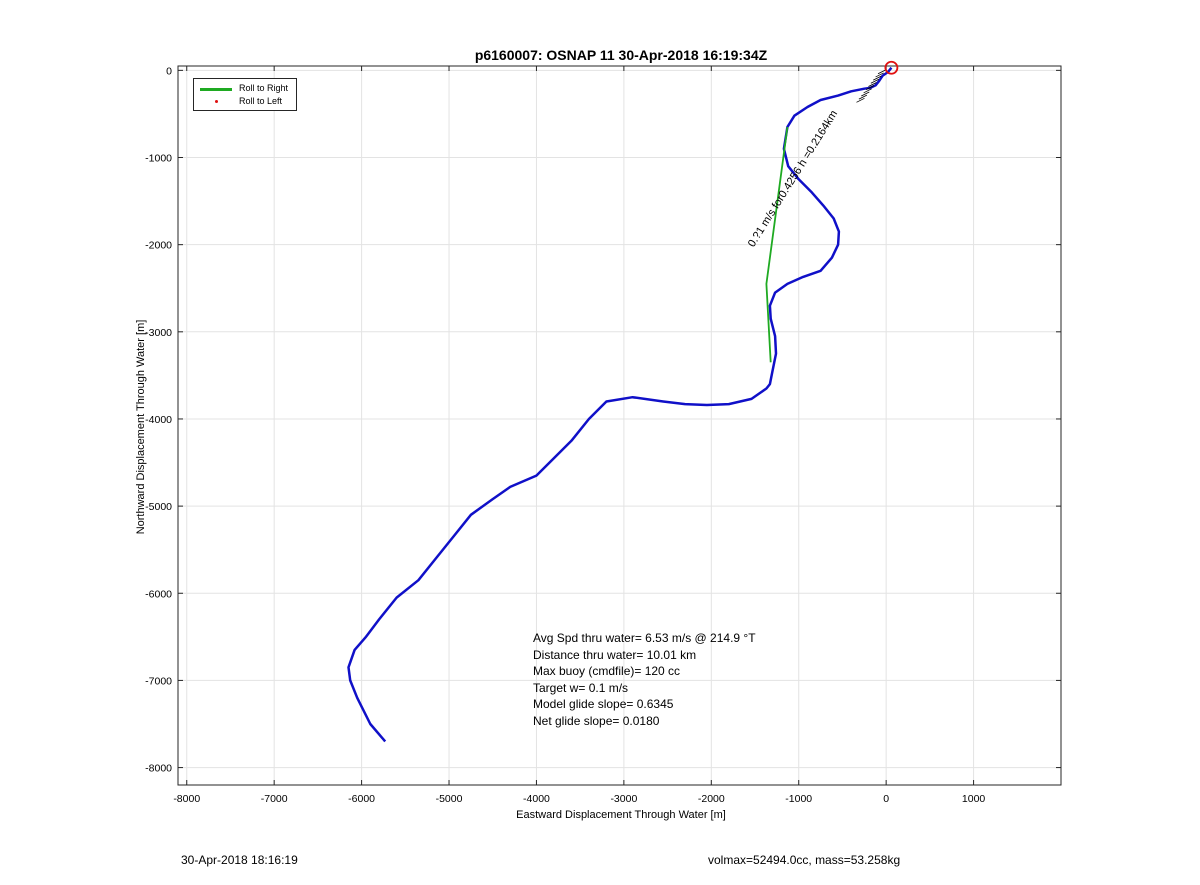 This screenshot has width=1200, height=885. I want to click on roll-right-swatch, so click(216, 89).